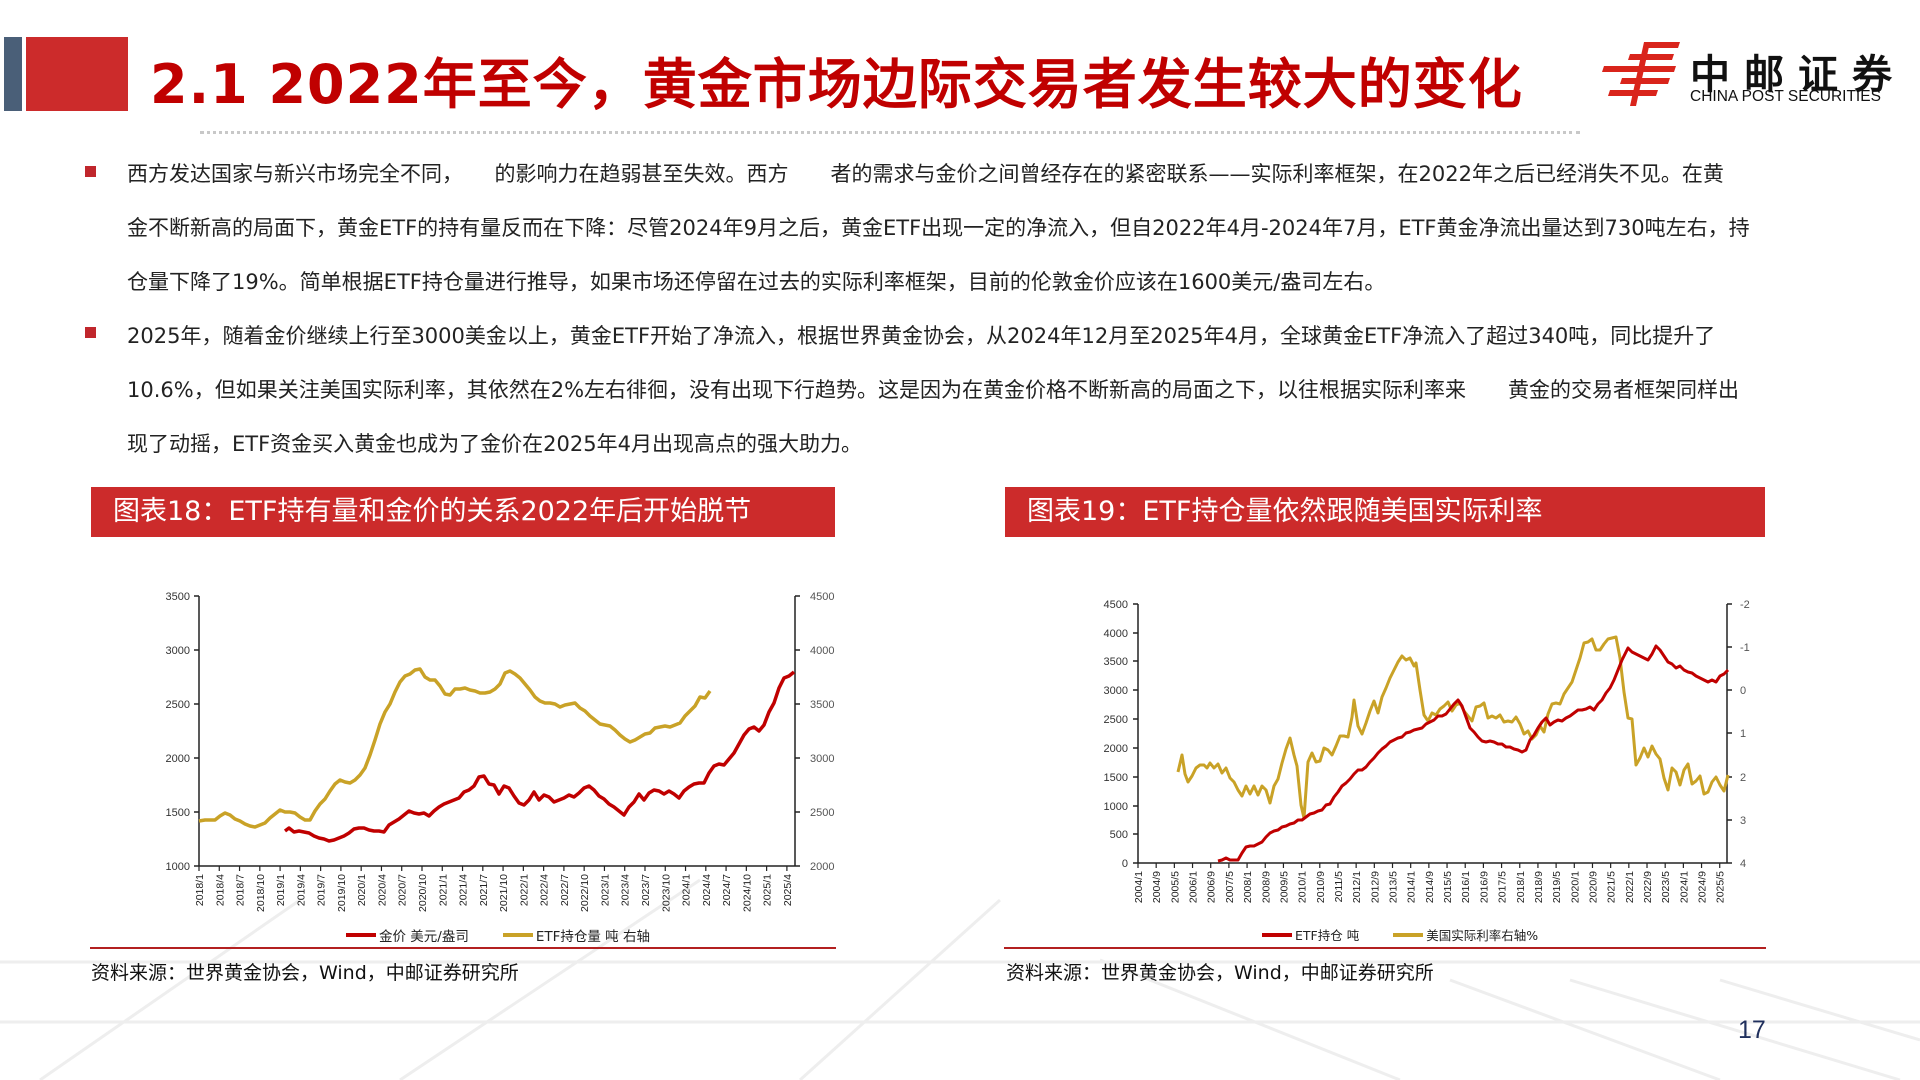  What do you see at coordinates (1116, 634) in the screenshot?
I see `y-tick: 4000` at bounding box center [1116, 634].